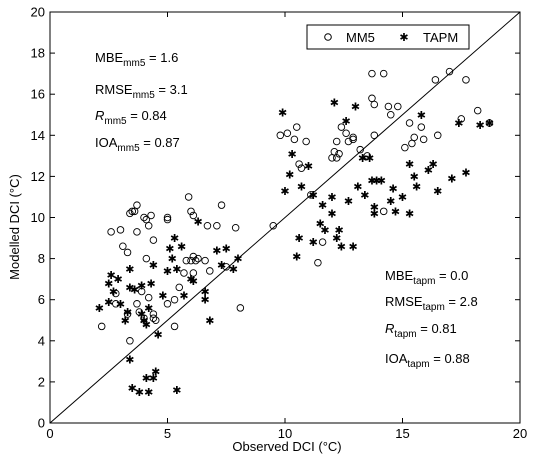 This screenshot has height=458, width=540. Describe the element at coordinates (431, 303) in the screenshot. I see `stat-line: RMSEtapm = 2.8` at that location.